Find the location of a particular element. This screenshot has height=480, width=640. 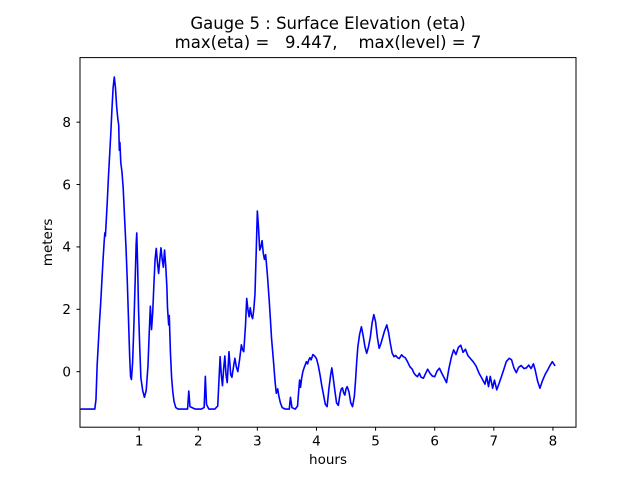

y-tick-label: 8 is located at coordinates (66, 123).